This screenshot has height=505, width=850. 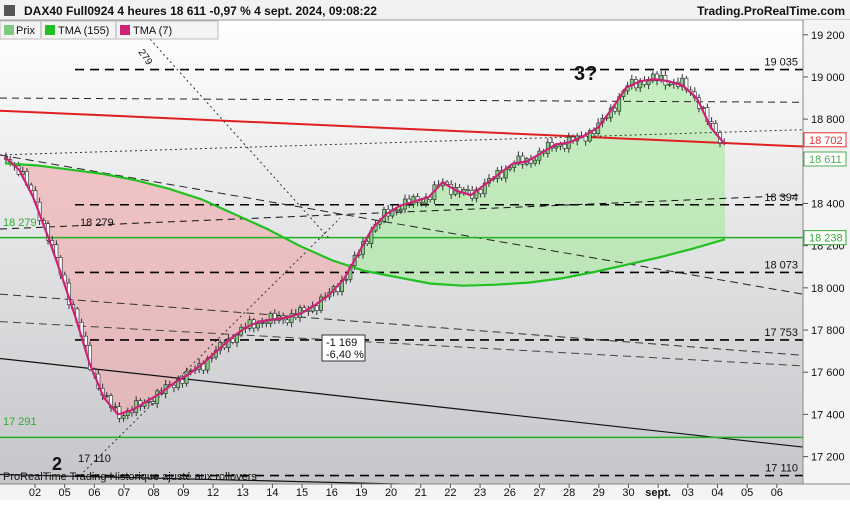 What do you see at coordinates (9, 10) in the screenshot?
I see `info-icon` at bounding box center [9, 10].